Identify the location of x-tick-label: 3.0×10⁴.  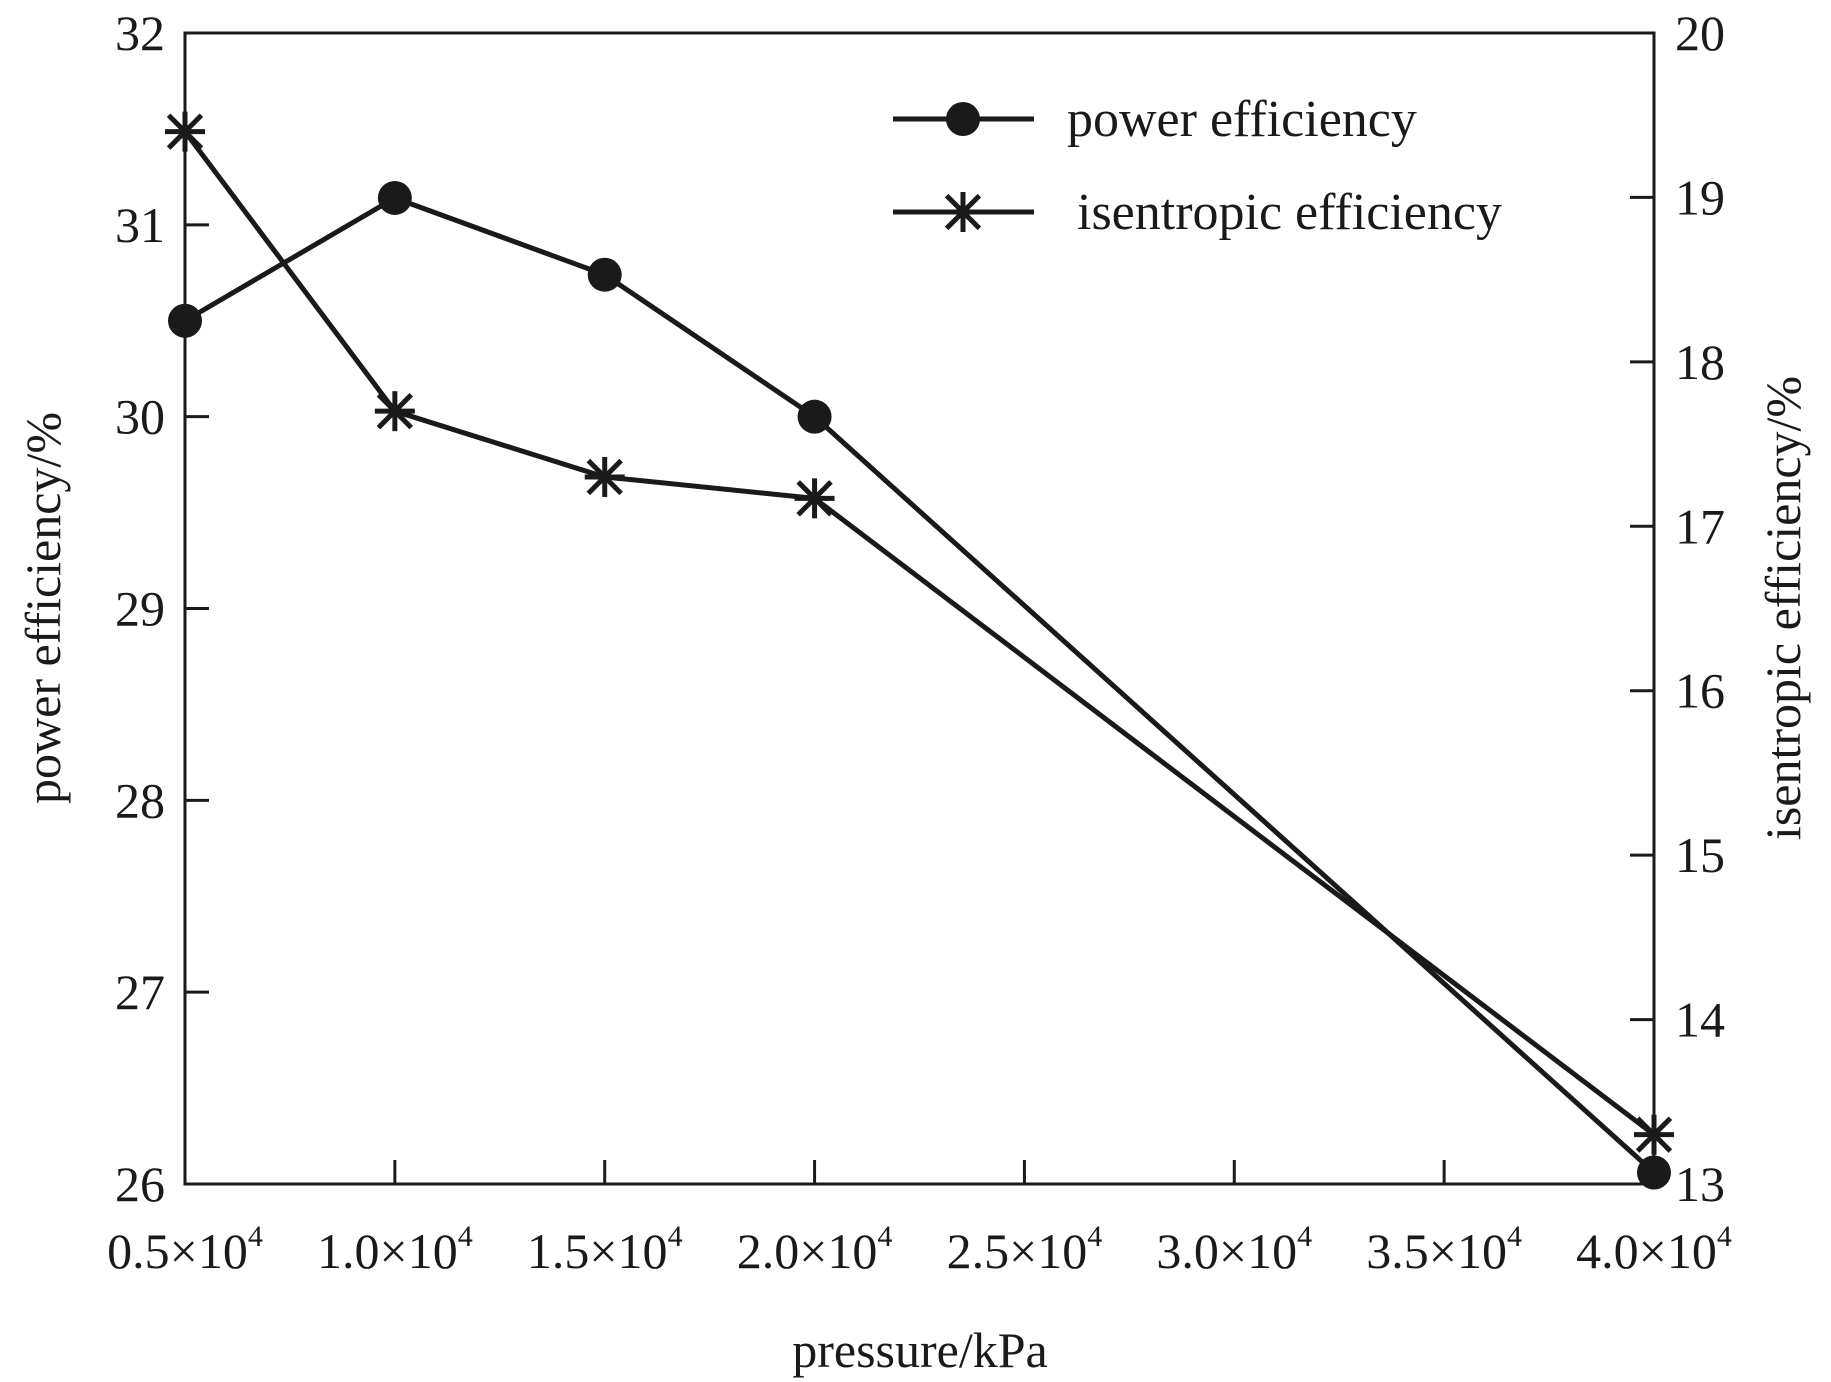
(1234, 1249).